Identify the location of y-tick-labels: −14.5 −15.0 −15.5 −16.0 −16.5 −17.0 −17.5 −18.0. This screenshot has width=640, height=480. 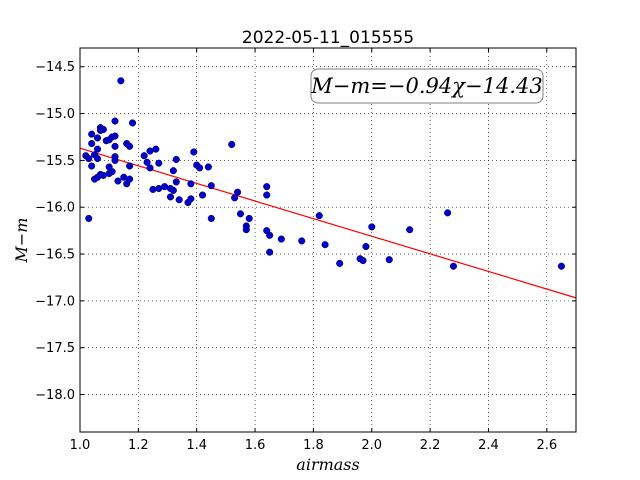
(55, 231).